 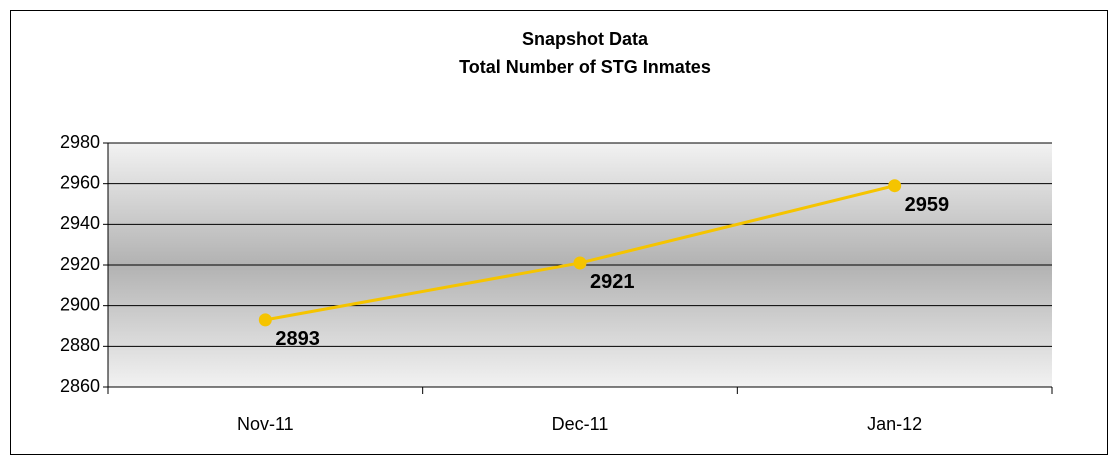 What do you see at coordinates (612, 282) in the screenshot?
I see `data-label: 2921` at bounding box center [612, 282].